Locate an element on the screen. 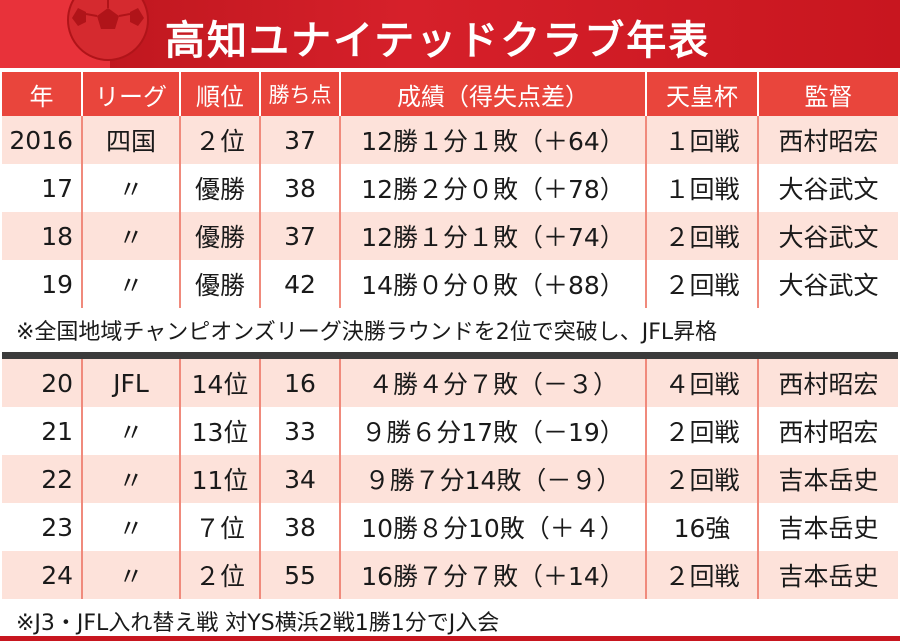 This screenshot has width=900, height=643. table-row: 23 〃 ７位 38 10勝８分10敗（＋４） 16強 吉本岳史 is located at coordinates (450, 527).